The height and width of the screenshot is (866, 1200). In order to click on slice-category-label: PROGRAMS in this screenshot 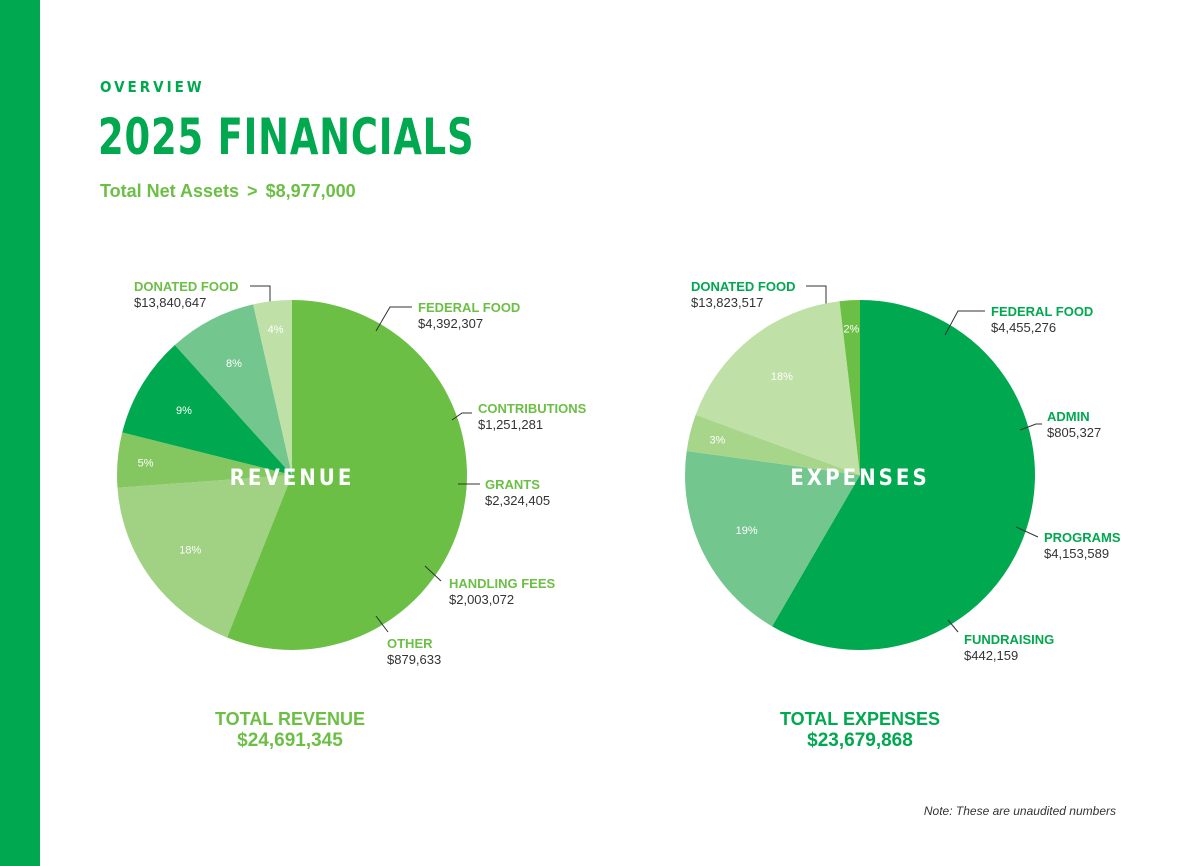, I will do `click(1082, 537)`.